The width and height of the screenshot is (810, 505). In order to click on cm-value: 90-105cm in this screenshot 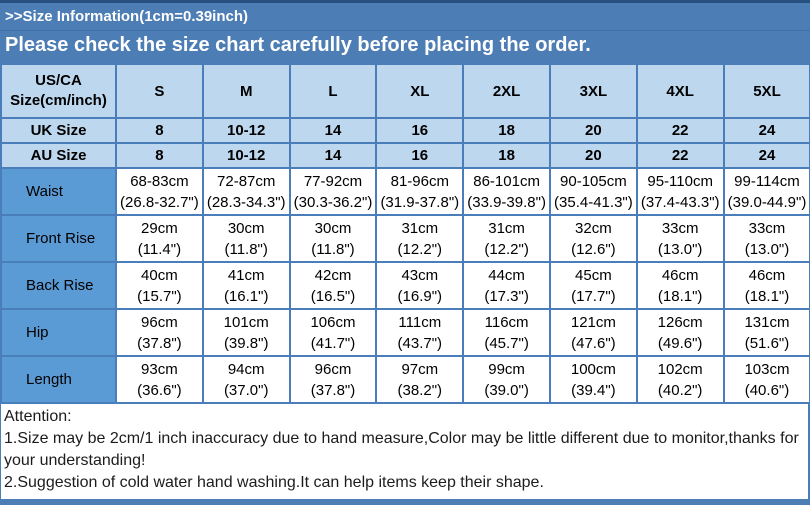, I will do `click(593, 181)`.